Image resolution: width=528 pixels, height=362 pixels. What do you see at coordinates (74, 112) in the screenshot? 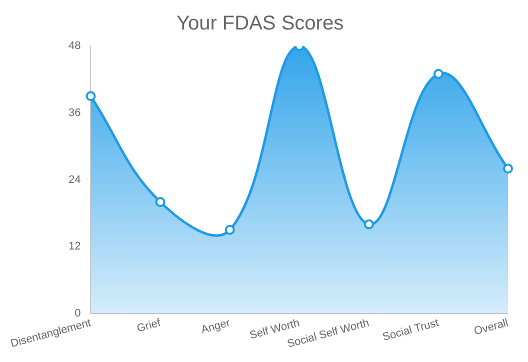
I see `y-tick-label: 36` at bounding box center [74, 112].